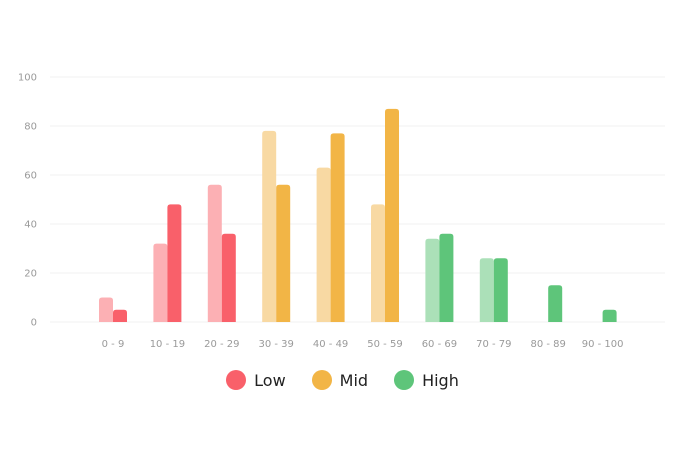  Describe the element at coordinates (30, 274) in the screenshot. I see `y-tick-label: 20` at that location.